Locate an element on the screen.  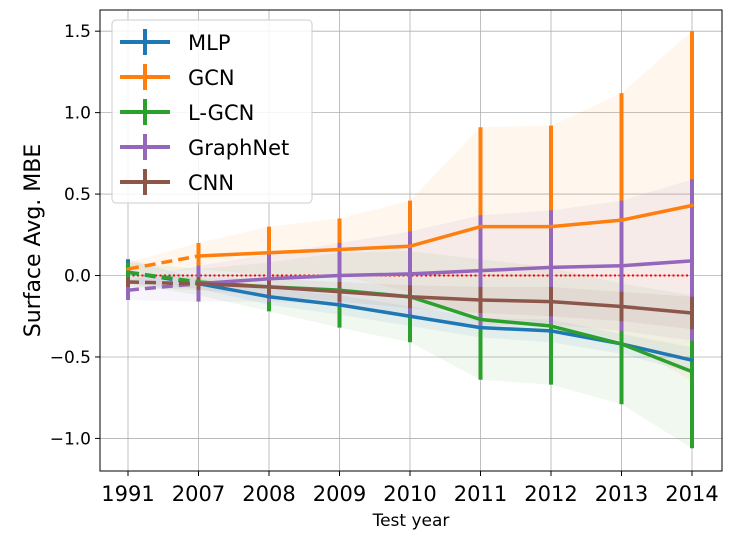
x-ticks: 1991 2007 2008 2009 2010 2011 2012 2013 2014 is located at coordinates (410, 488).